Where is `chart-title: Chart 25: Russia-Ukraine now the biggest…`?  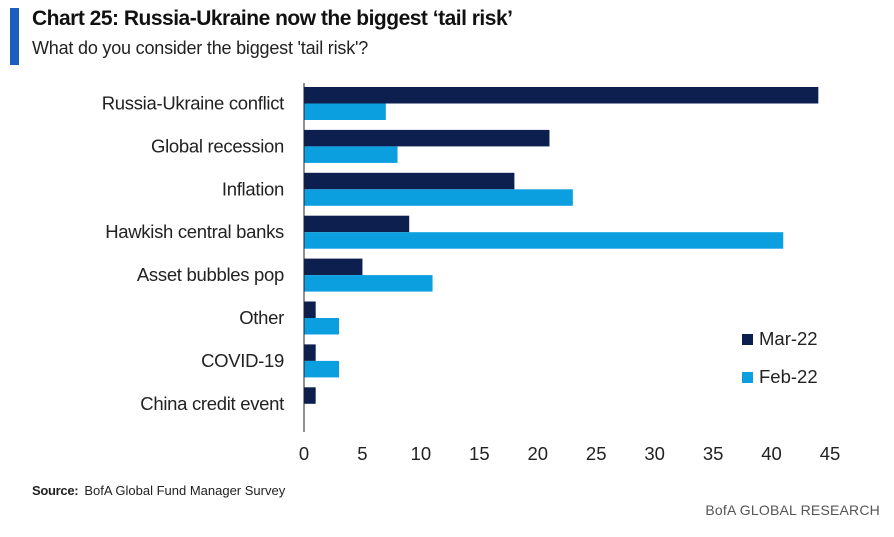 chart-title: Chart 25: Russia-Ukraine now the biggest… is located at coordinates (272, 18).